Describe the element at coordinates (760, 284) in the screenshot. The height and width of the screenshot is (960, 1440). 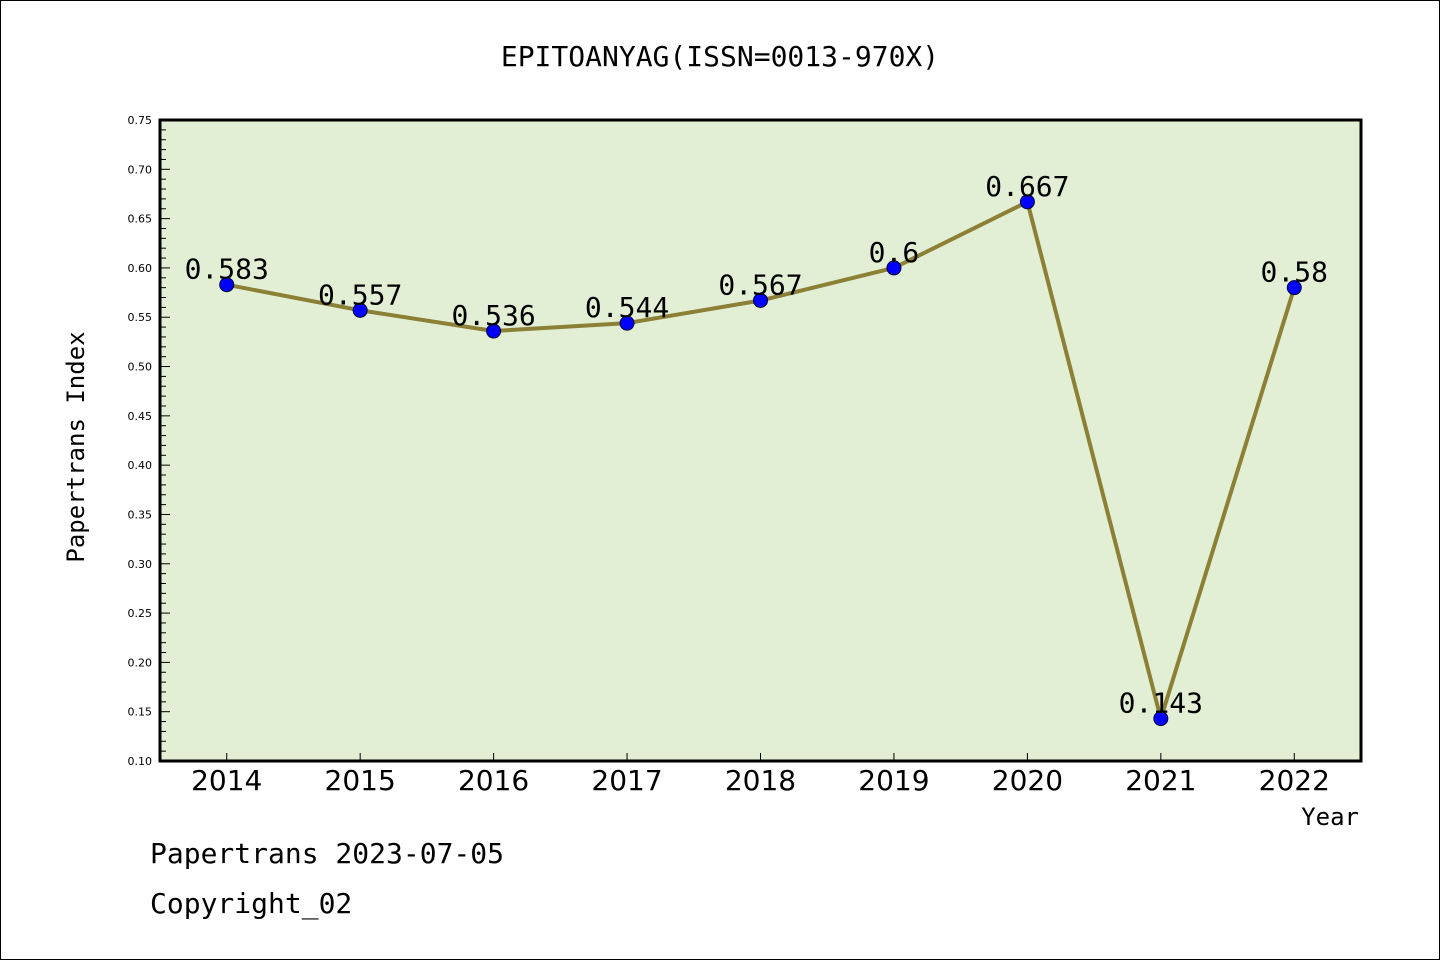
I see `data-label-2018: 0.567` at that location.